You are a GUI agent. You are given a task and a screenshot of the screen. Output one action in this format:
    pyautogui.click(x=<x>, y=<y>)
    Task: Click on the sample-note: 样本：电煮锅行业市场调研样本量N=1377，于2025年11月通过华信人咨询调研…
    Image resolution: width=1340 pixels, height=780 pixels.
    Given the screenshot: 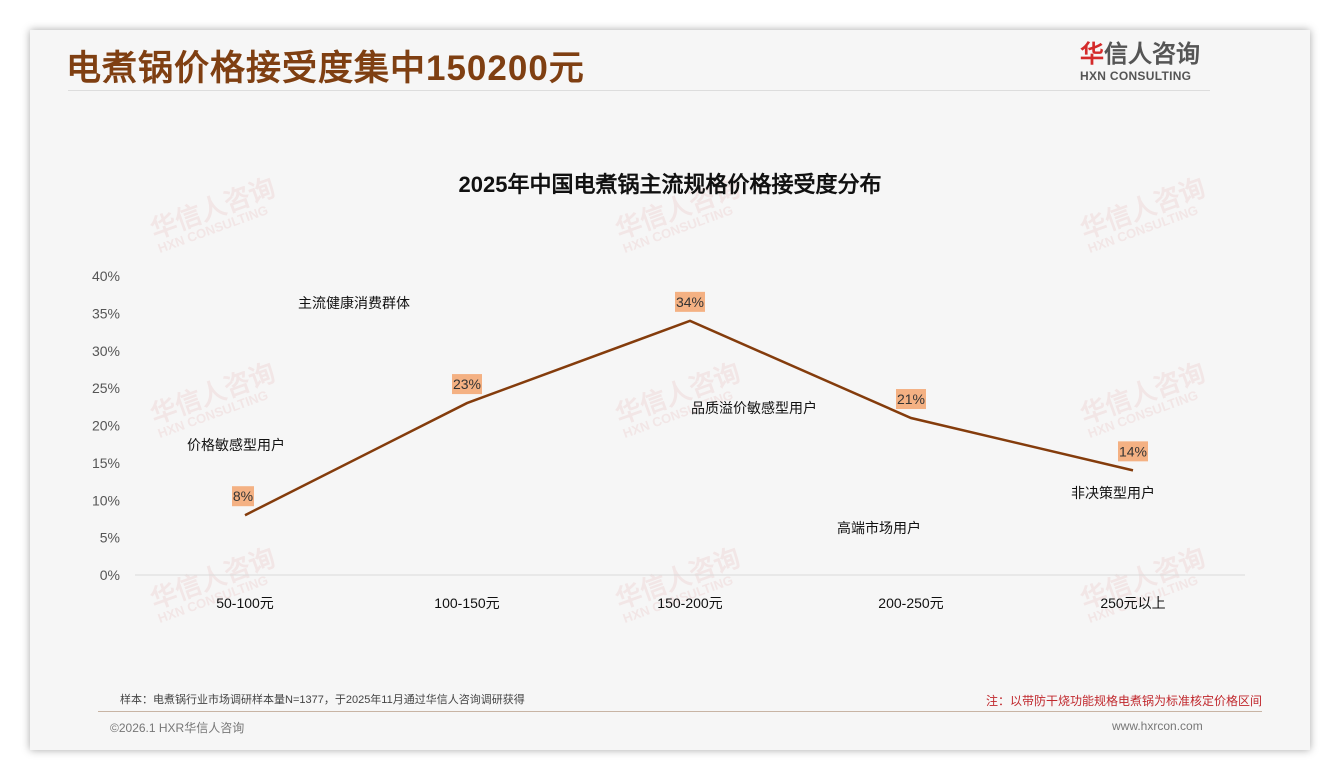 What is the action you would take?
    pyautogui.click(x=322, y=700)
    